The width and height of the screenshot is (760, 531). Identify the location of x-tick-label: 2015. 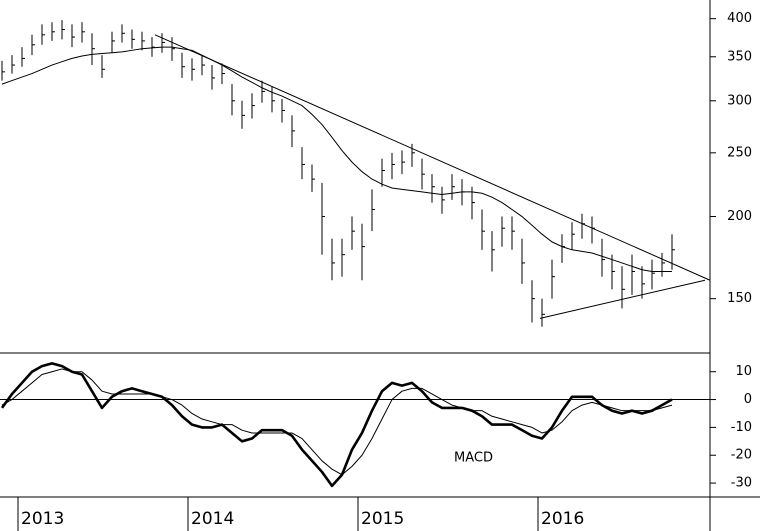
(382, 519).